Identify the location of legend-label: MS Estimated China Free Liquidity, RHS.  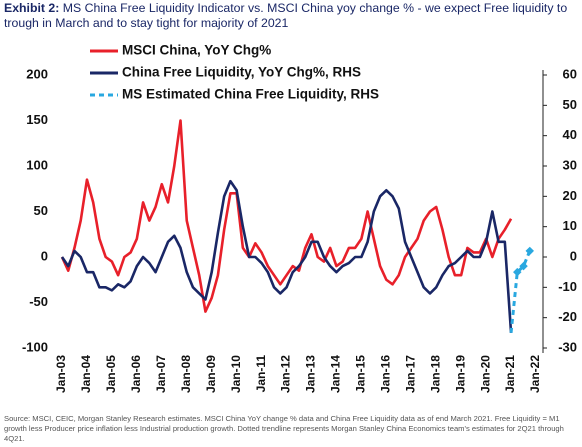
(250, 94).